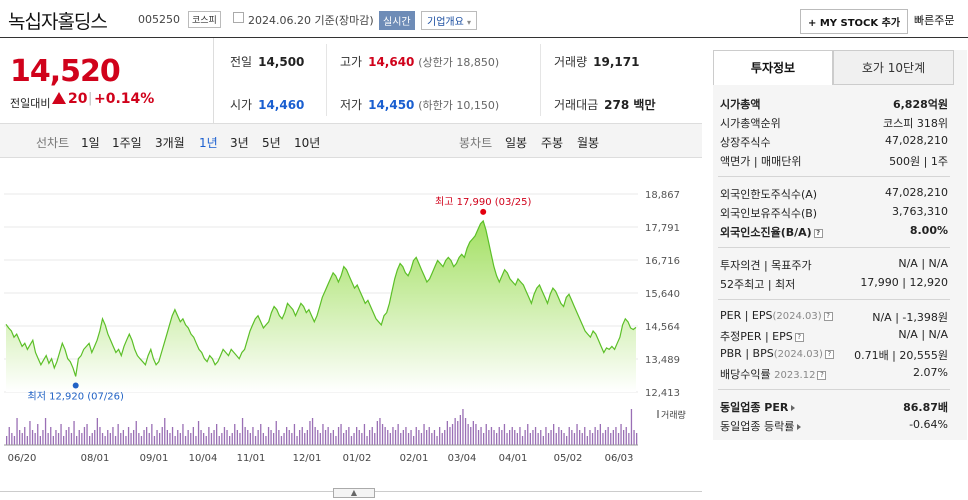  Describe the element at coordinates (307, 143) in the screenshot. I see `period-10y: 10년` at that location.